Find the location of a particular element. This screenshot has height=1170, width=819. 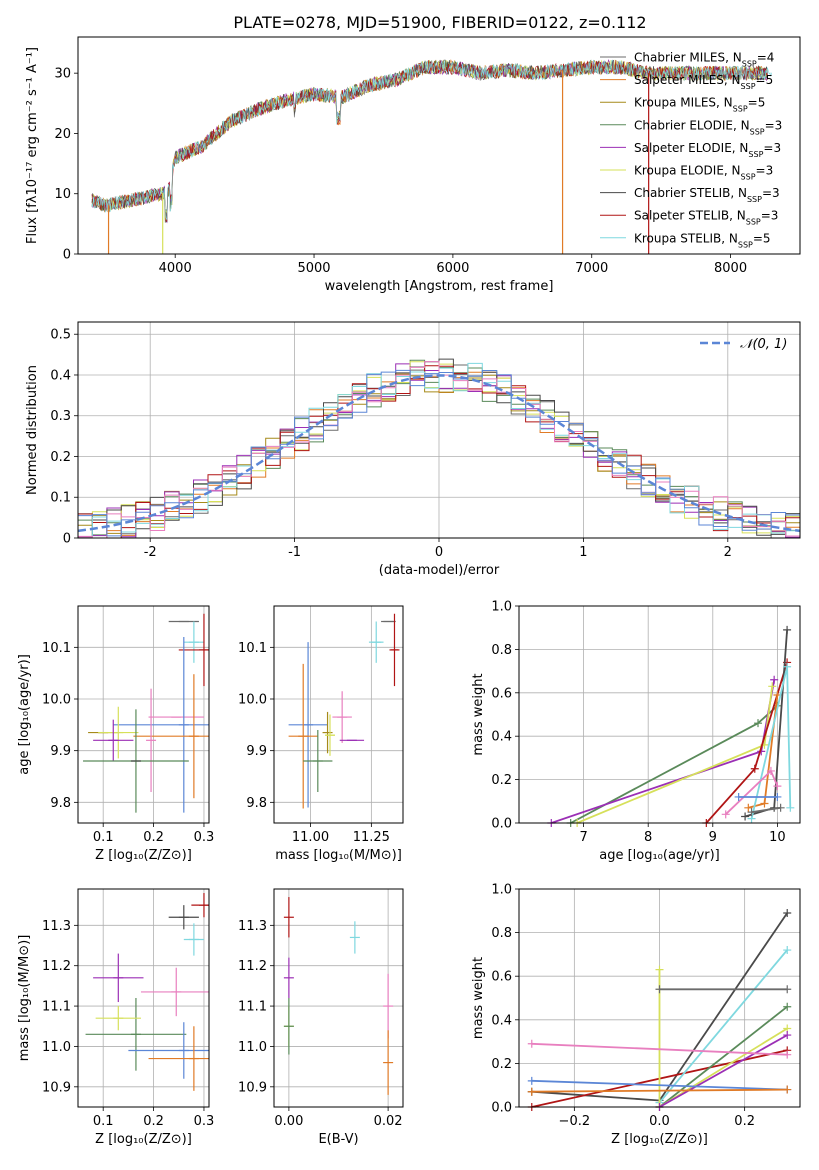

legend-label: 𝒩(0, 1) is located at coordinates (763, 344).